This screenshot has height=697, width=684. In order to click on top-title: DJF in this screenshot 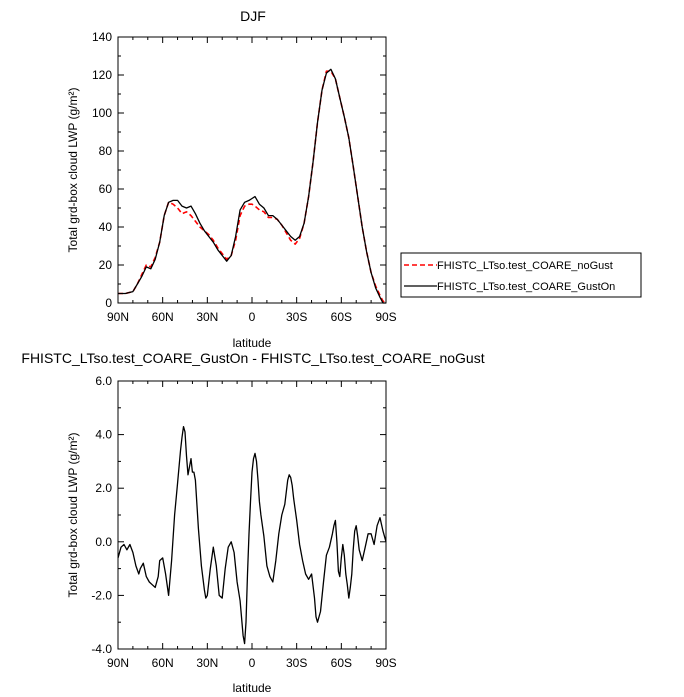, I will do `click(253, 16)`.